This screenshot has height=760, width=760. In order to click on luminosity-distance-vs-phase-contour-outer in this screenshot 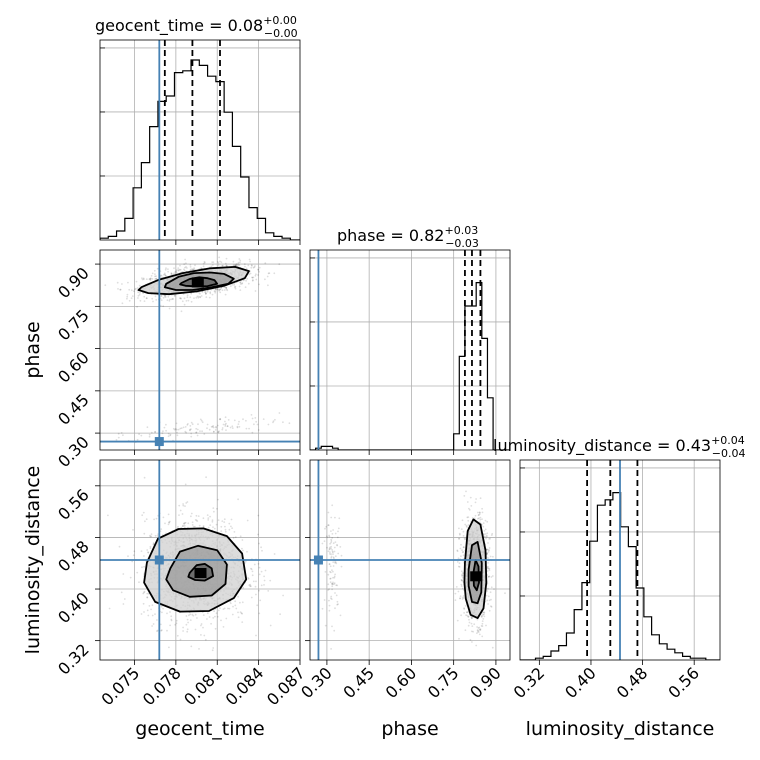, I will do `click(475, 568)`.